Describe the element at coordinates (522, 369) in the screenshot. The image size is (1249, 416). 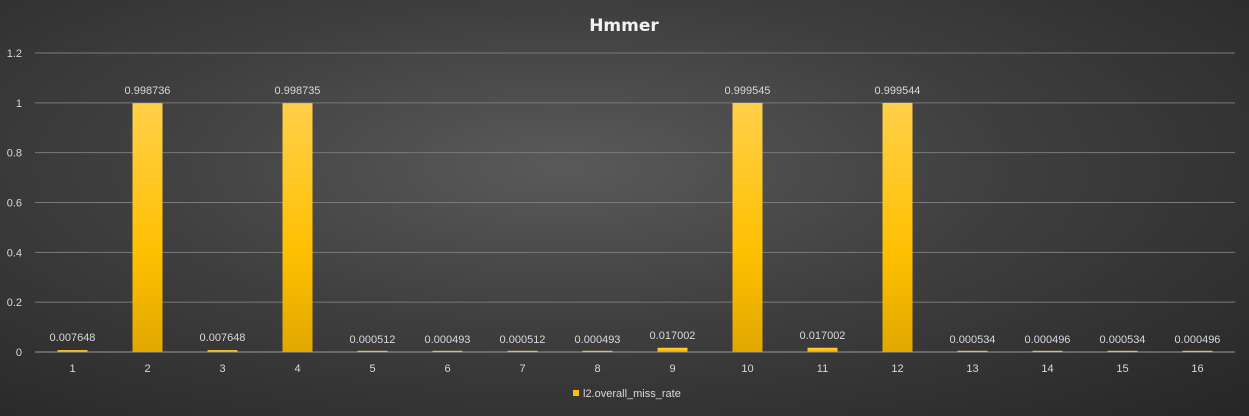
I see `x-tick-label: 7` at that location.